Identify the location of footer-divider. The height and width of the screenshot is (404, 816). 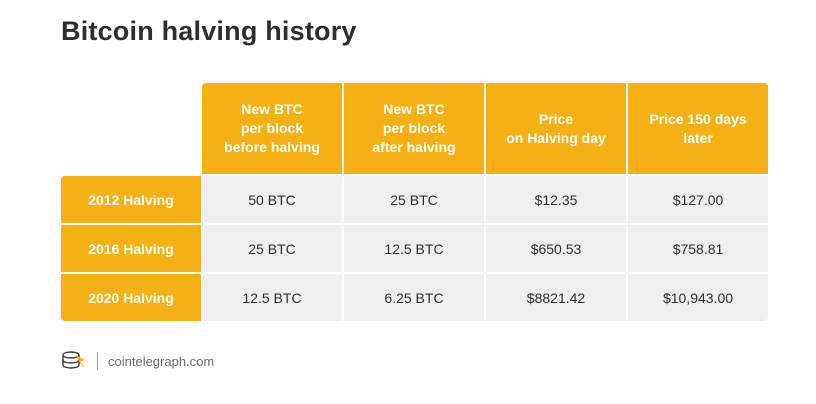
(97, 361).